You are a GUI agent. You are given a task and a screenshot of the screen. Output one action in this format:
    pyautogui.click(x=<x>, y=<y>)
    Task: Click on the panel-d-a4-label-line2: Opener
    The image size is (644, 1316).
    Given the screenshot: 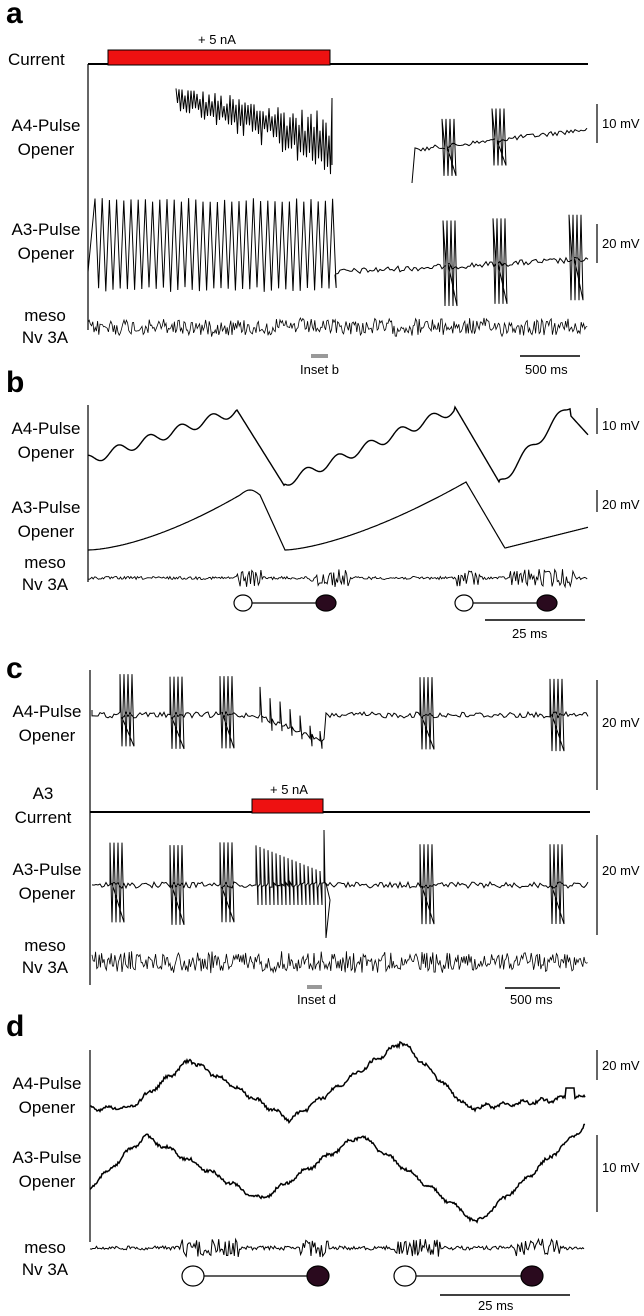 What is the action you would take?
    pyautogui.click(x=47, y=1107)
    